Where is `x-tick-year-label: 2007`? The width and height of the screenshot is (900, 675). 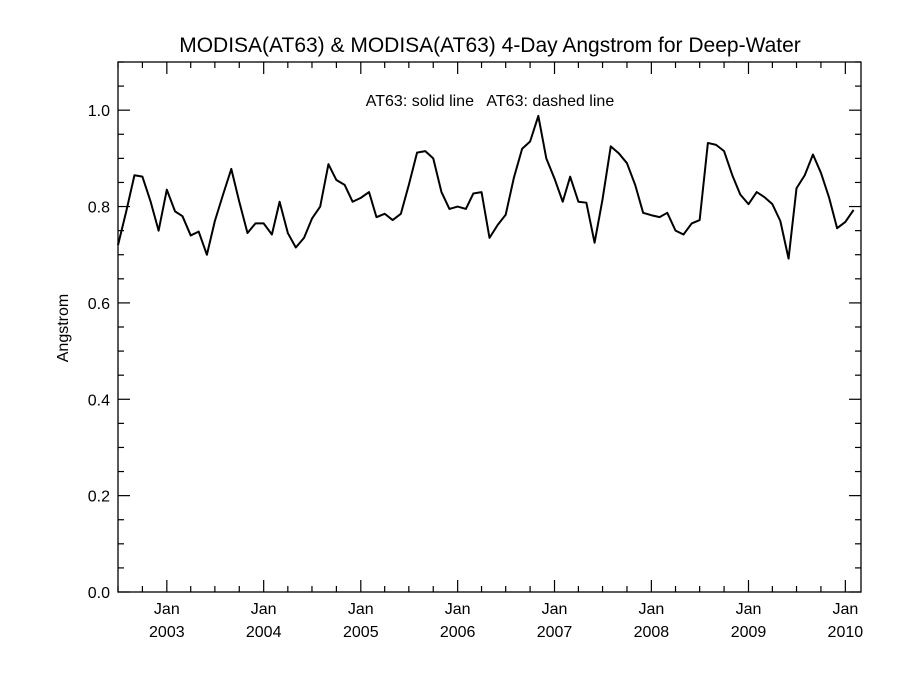 x-tick-year-label: 2007 is located at coordinates (555, 632).